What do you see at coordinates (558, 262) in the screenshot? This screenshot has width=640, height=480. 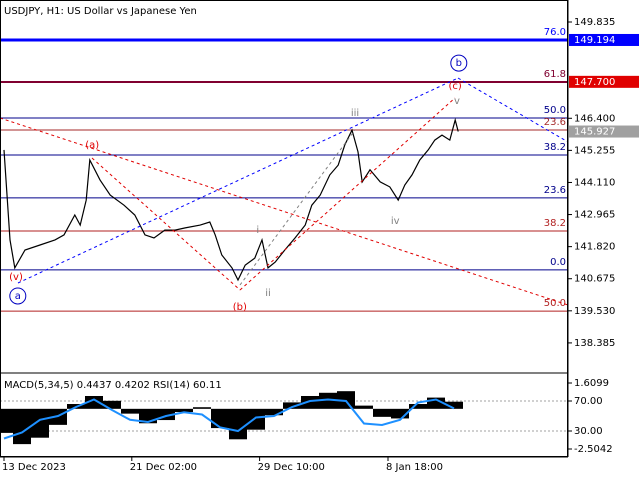 I see `level-label: 0.0` at bounding box center [558, 262].